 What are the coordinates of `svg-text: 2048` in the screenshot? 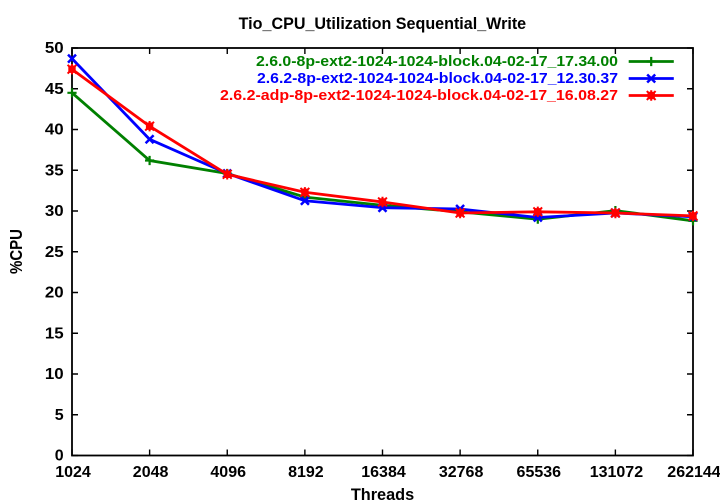 It's located at (151, 472).